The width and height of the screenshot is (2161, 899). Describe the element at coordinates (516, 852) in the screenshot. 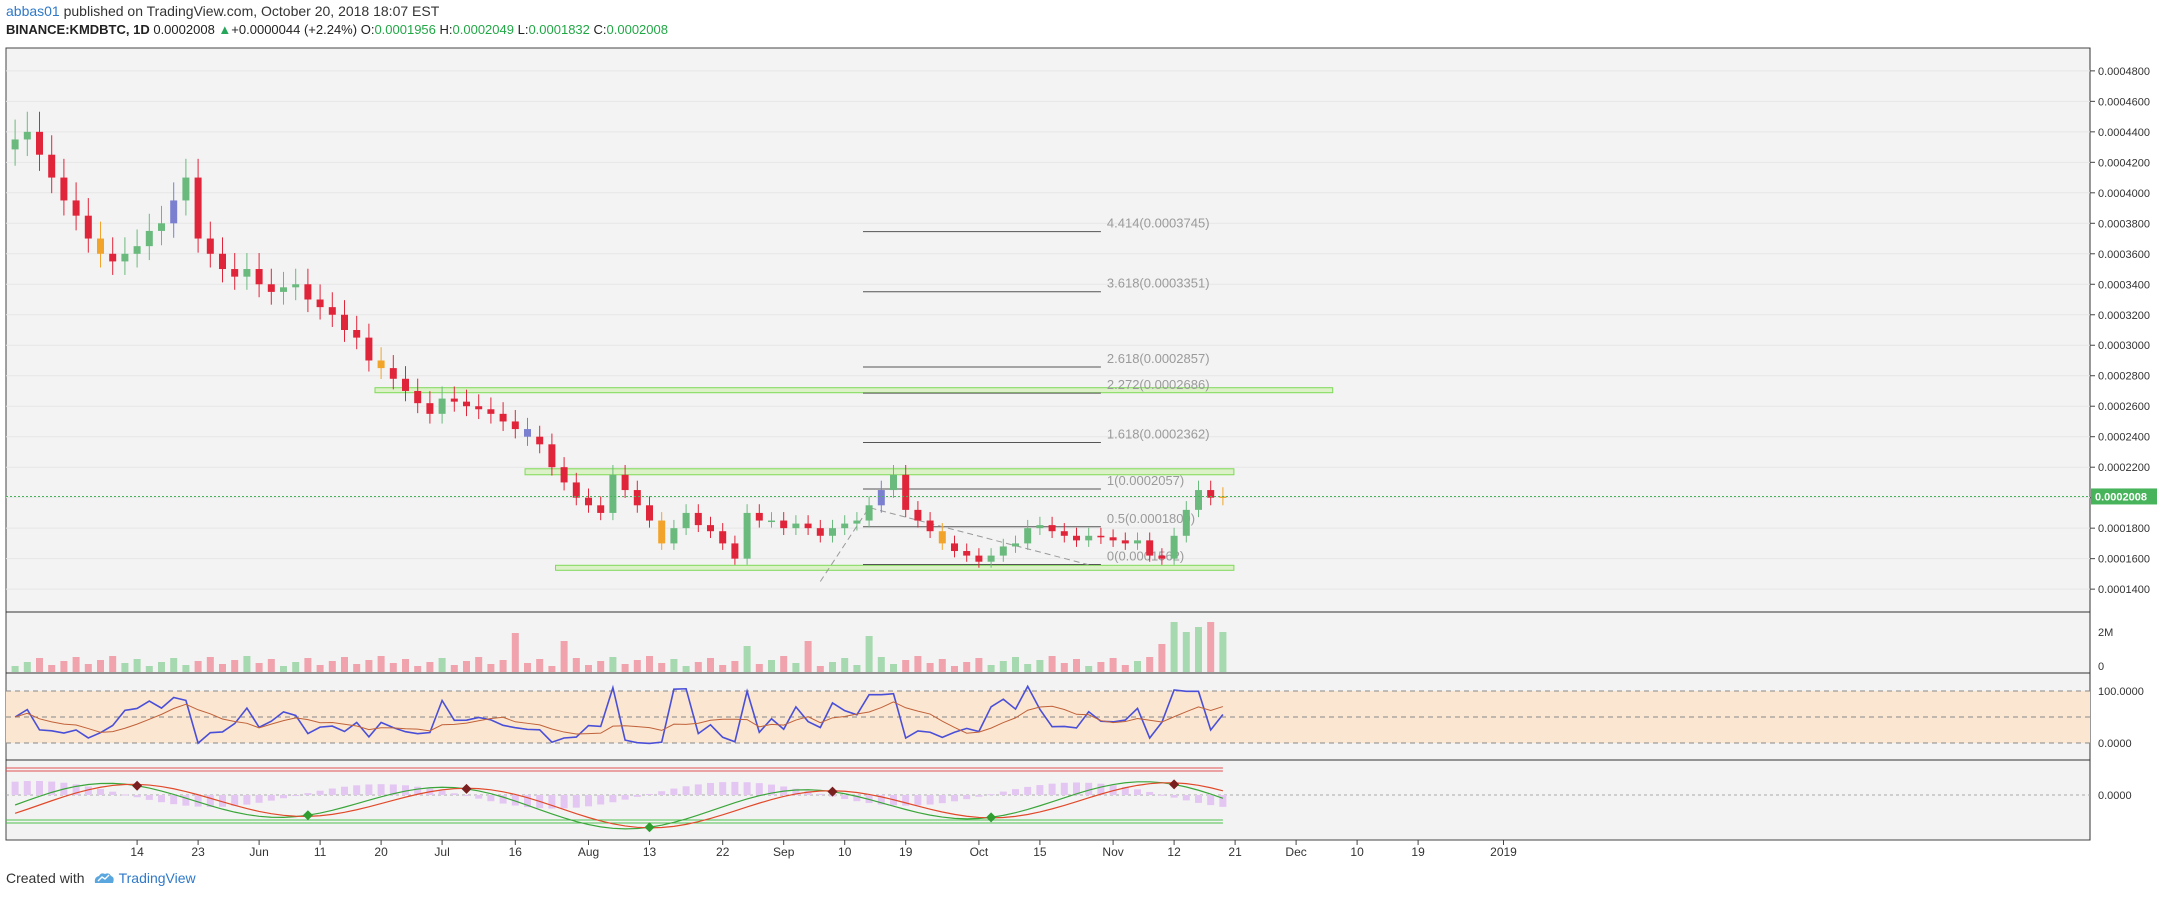

I see `x-tick-label: 16` at that location.